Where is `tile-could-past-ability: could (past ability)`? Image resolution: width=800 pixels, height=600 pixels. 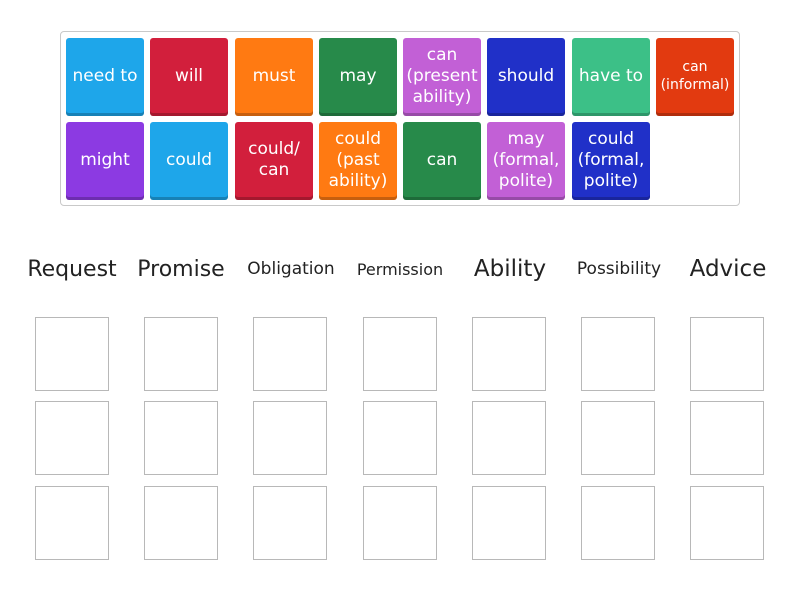
tile-could-past-ability: could (past ability) is located at coordinates (358, 161).